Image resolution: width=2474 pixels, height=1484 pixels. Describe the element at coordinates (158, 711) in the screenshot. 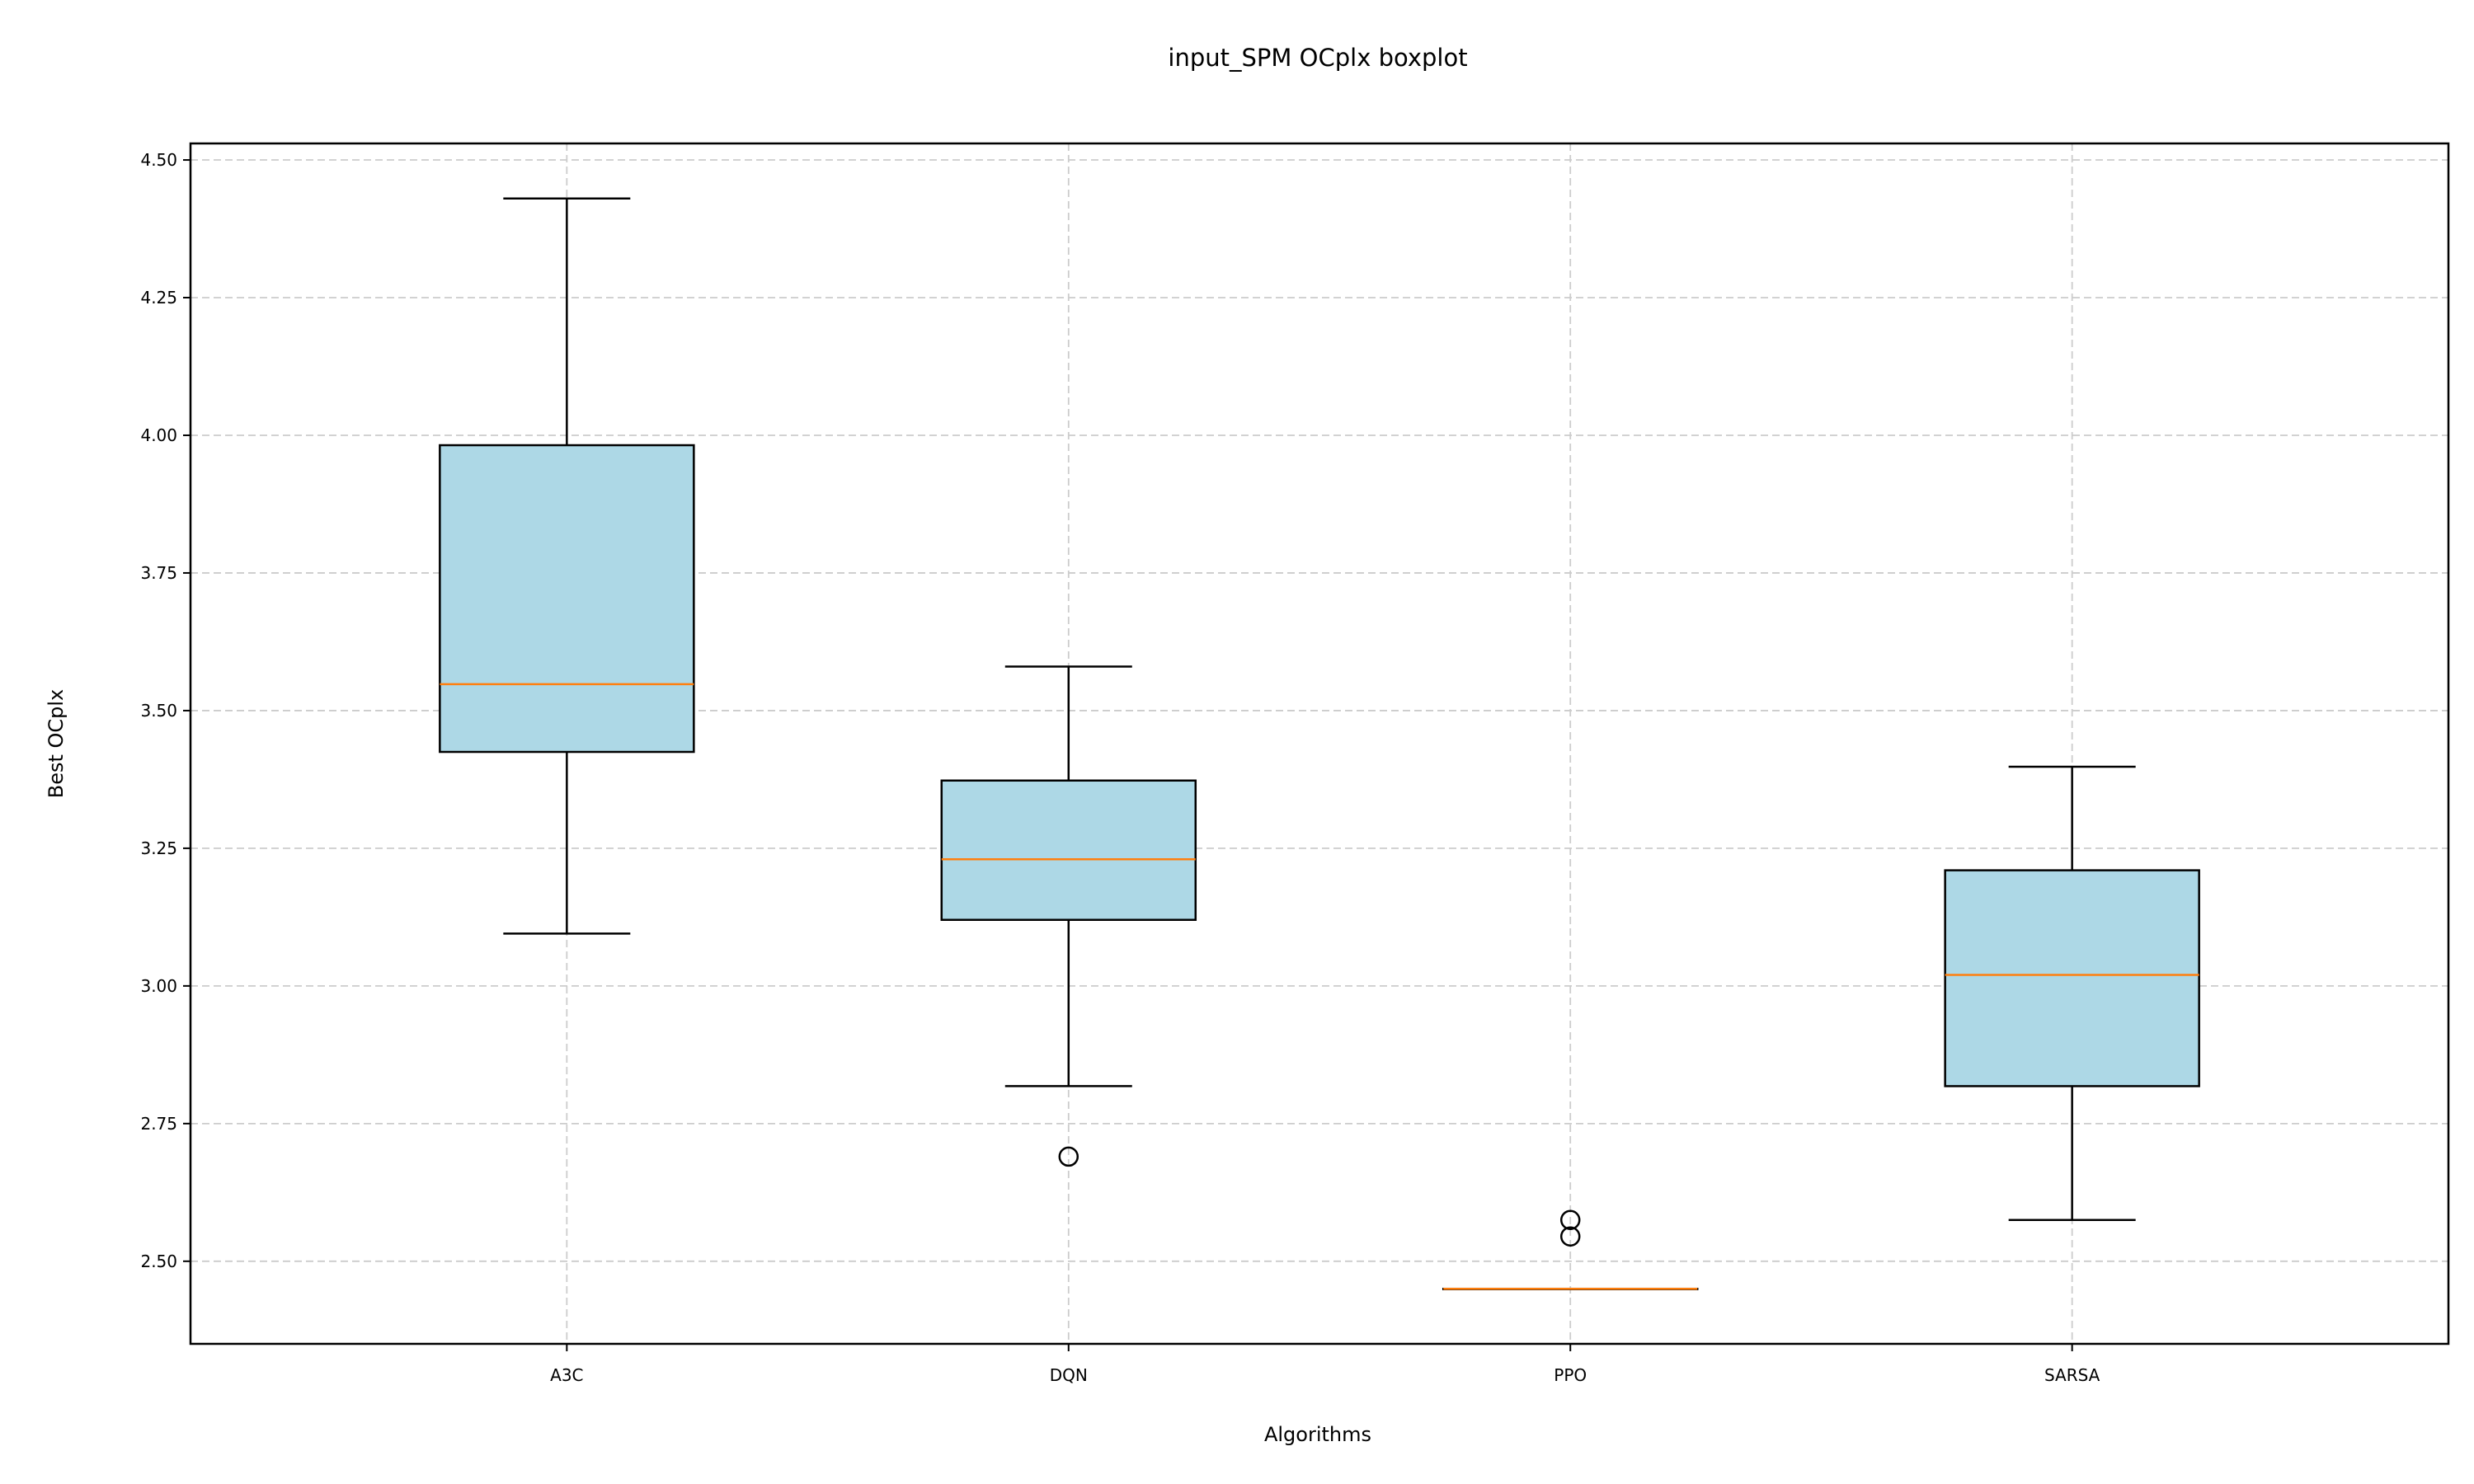

I see `y-tick-label: 3.50` at that location.